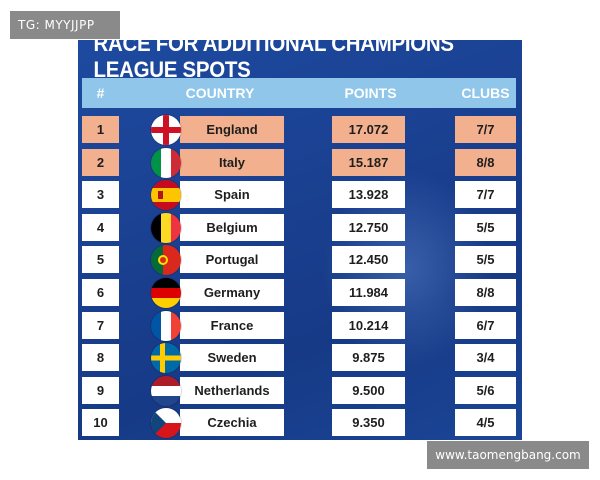  I want to click on belgium-flag-icon, so click(166, 227).